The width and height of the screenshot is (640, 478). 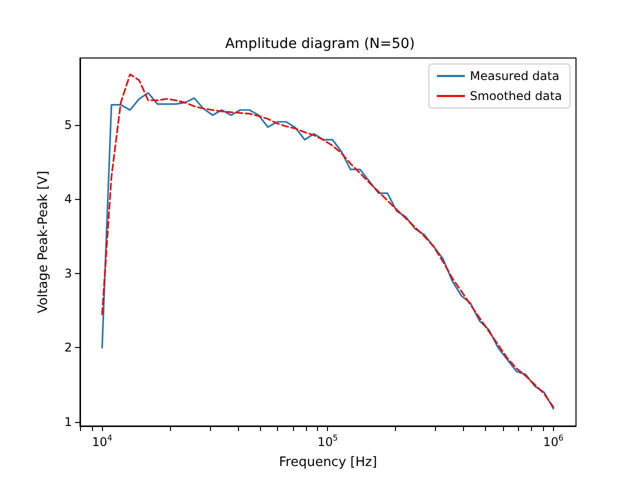 What do you see at coordinates (516, 96) in the screenshot?
I see `legend-label: Smoothed data` at bounding box center [516, 96].